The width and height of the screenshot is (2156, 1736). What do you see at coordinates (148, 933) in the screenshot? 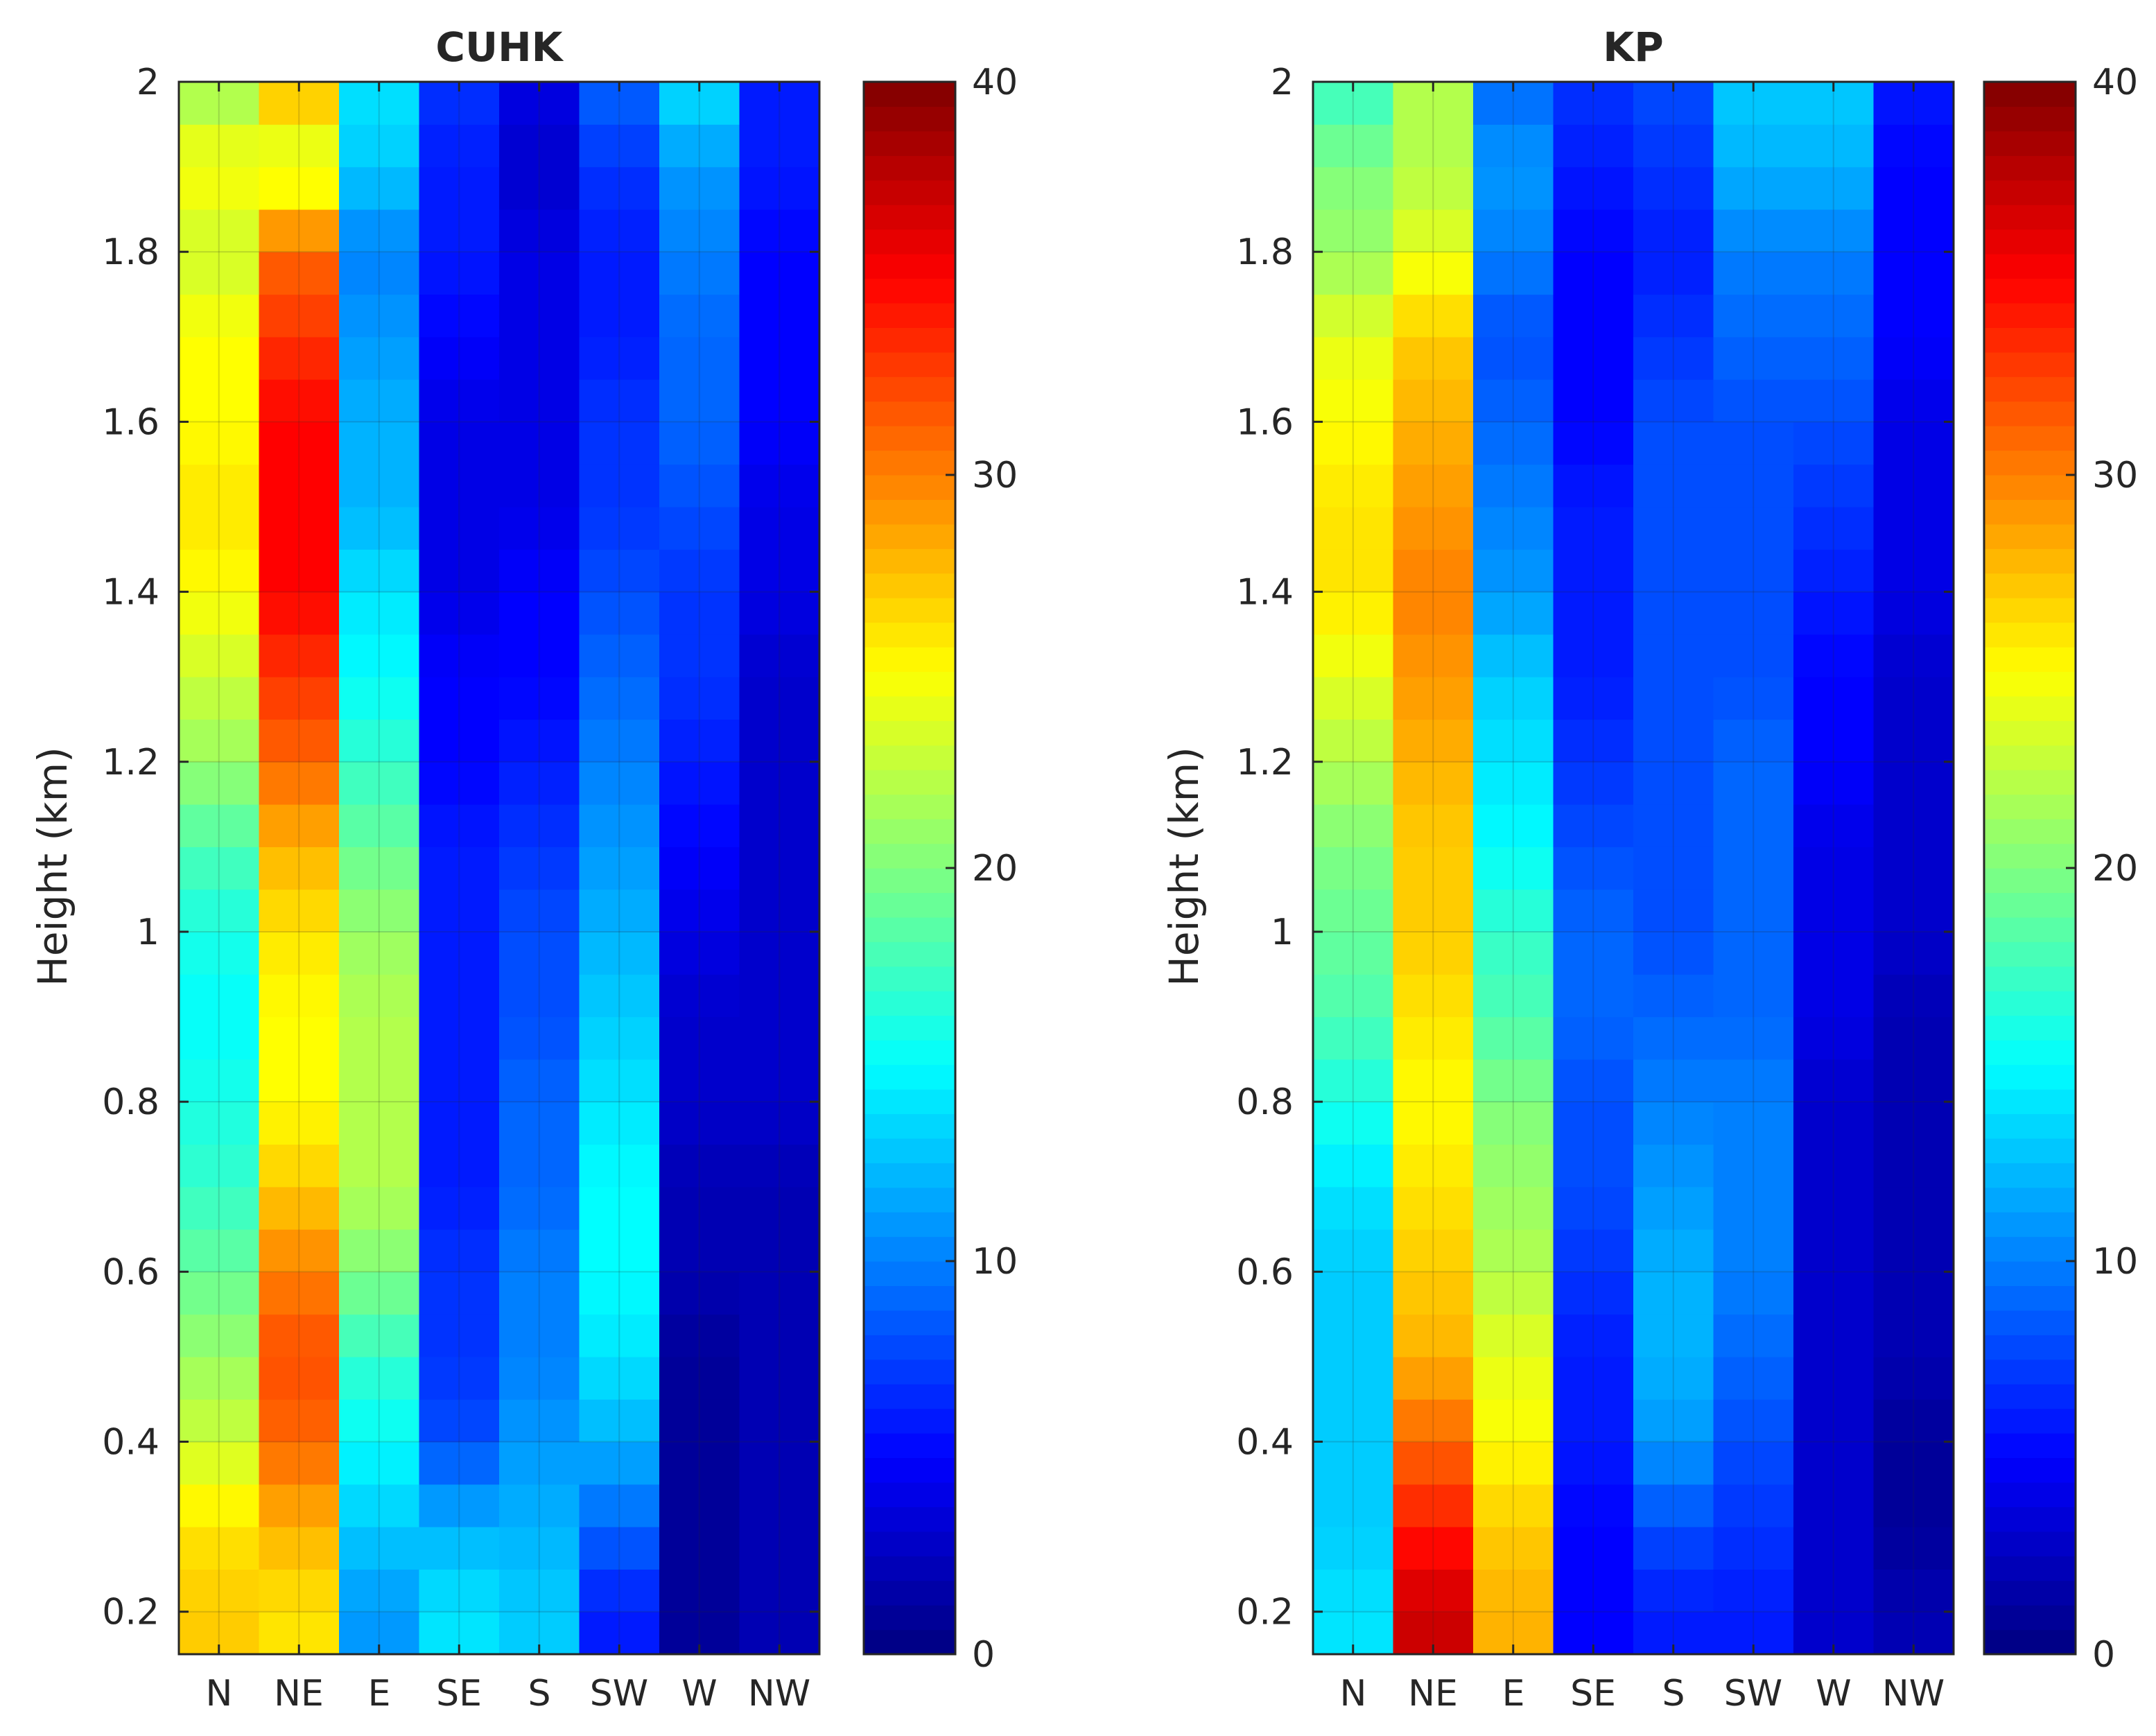
I see `y-tick-label: 1` at bounding box center [148, 933].